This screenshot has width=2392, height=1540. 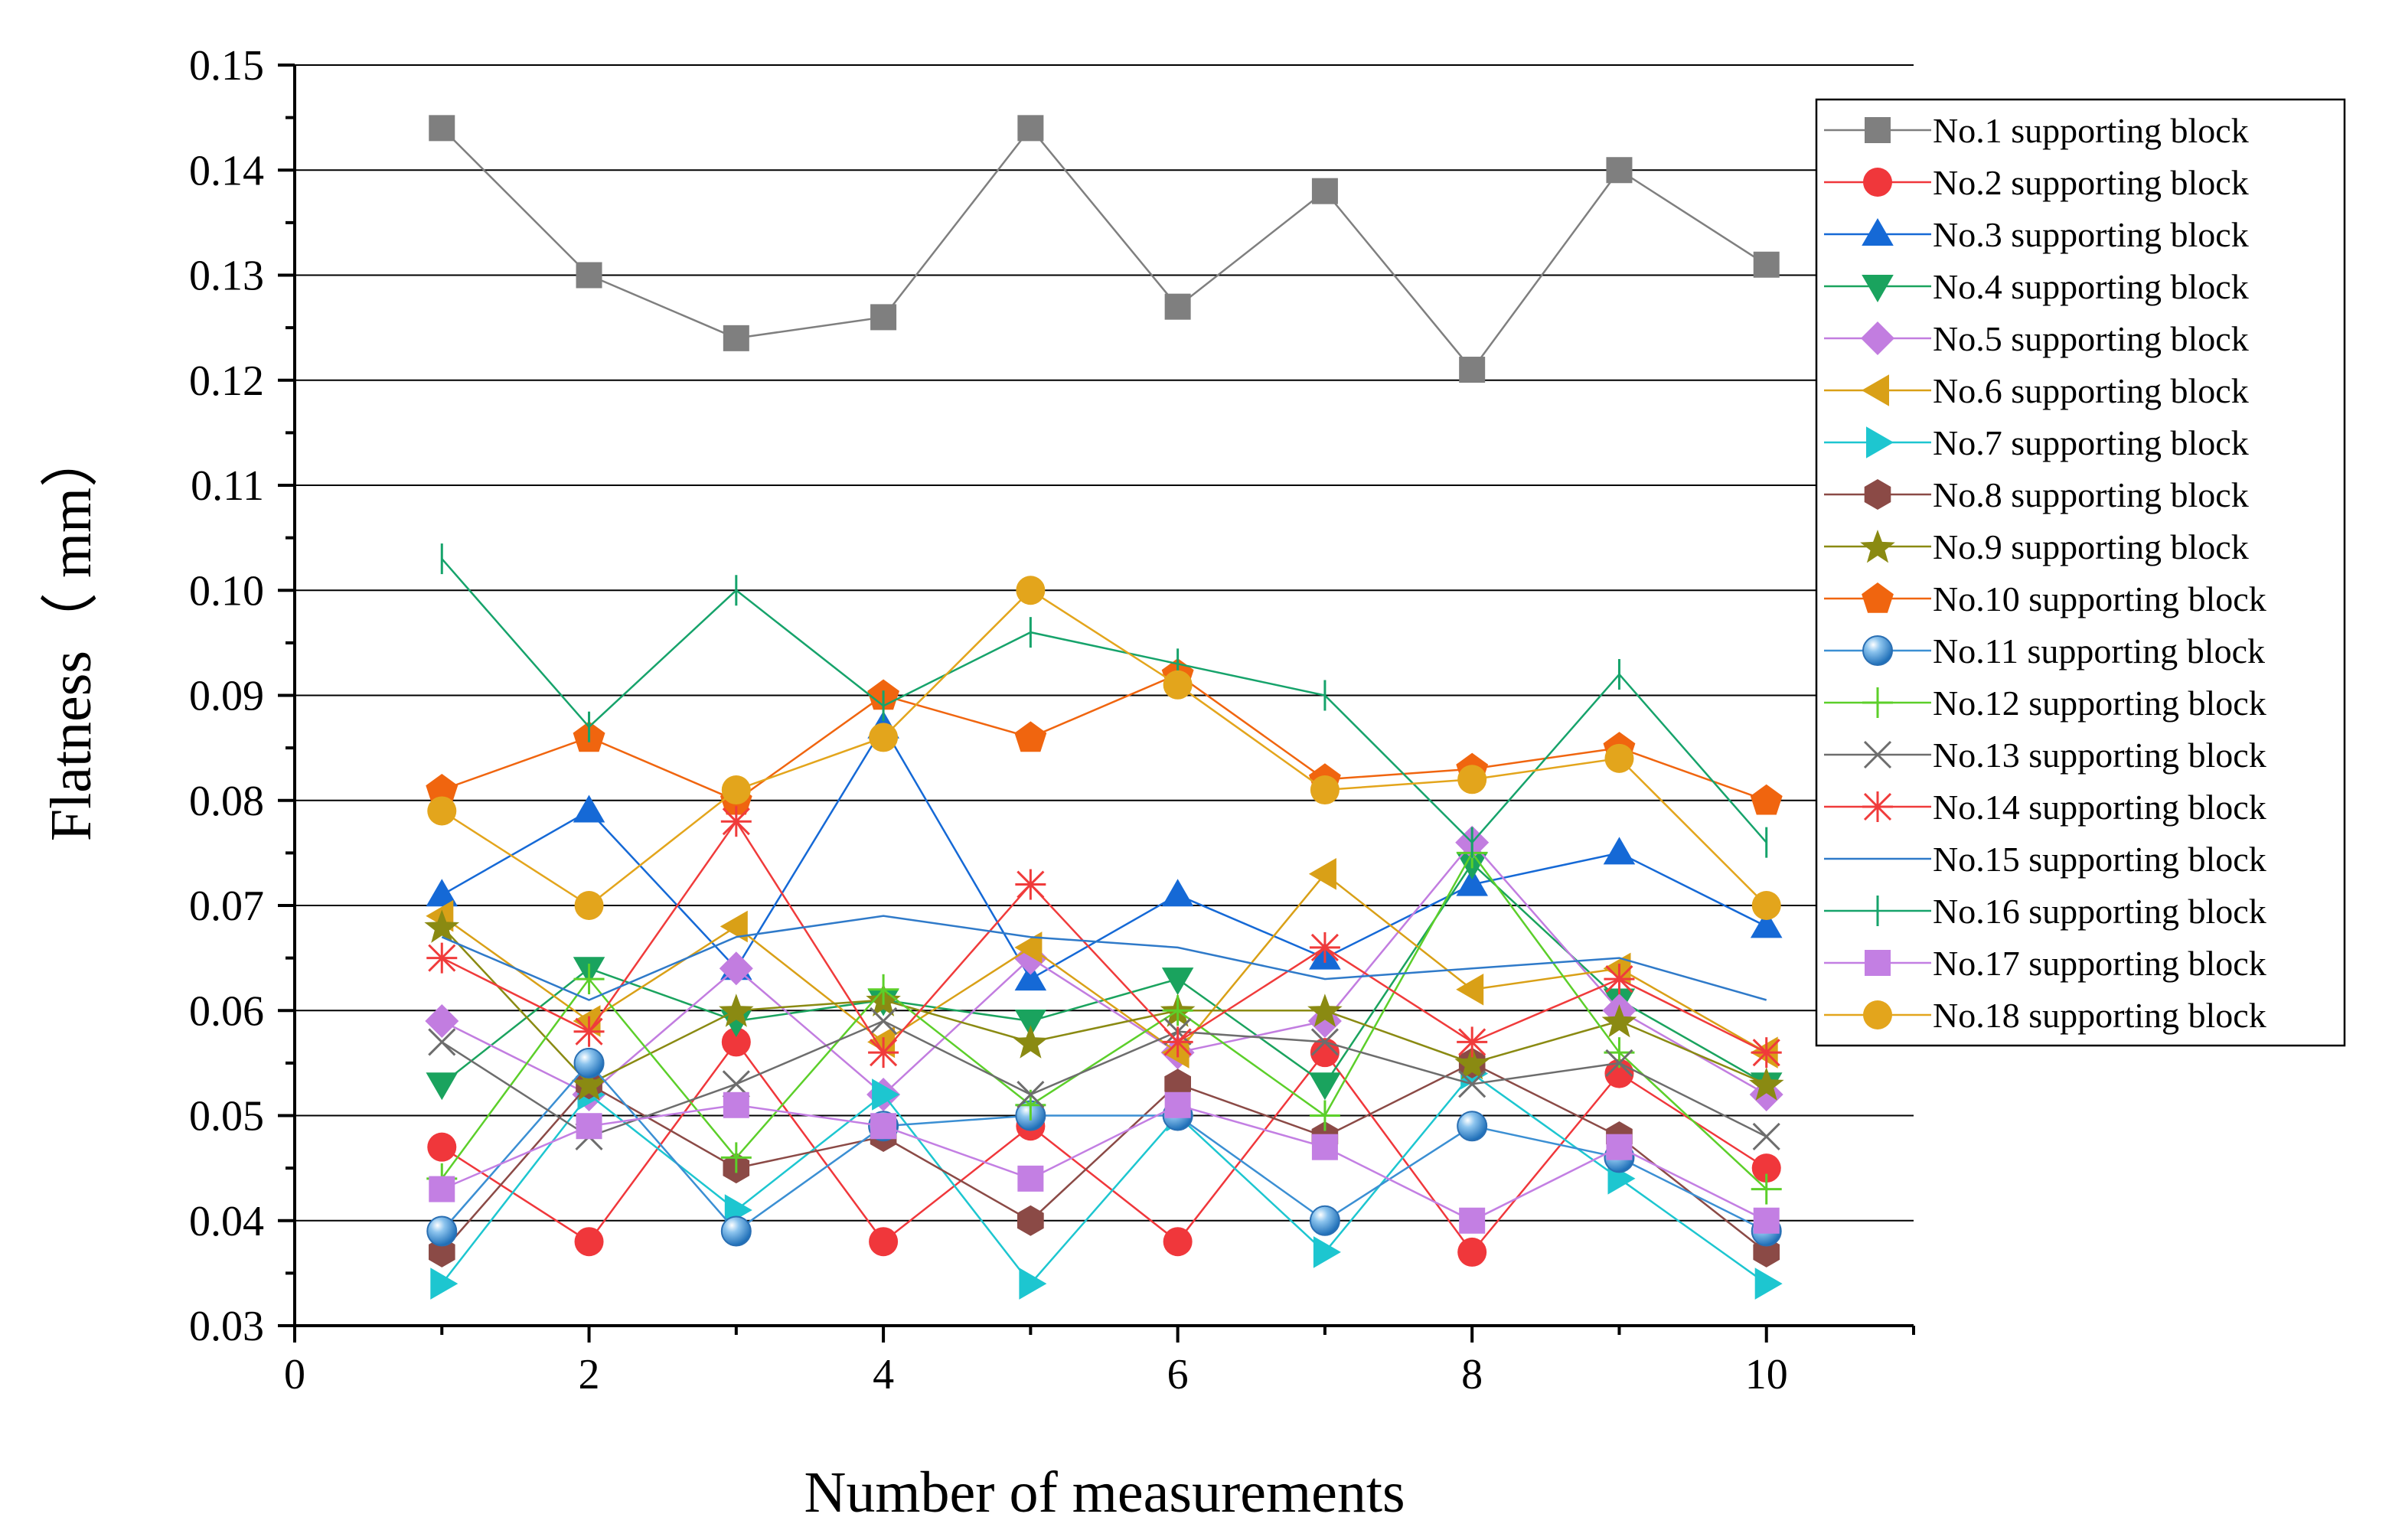 I want to click on y-tick-label: 0.09, so click(x=226, y=696).